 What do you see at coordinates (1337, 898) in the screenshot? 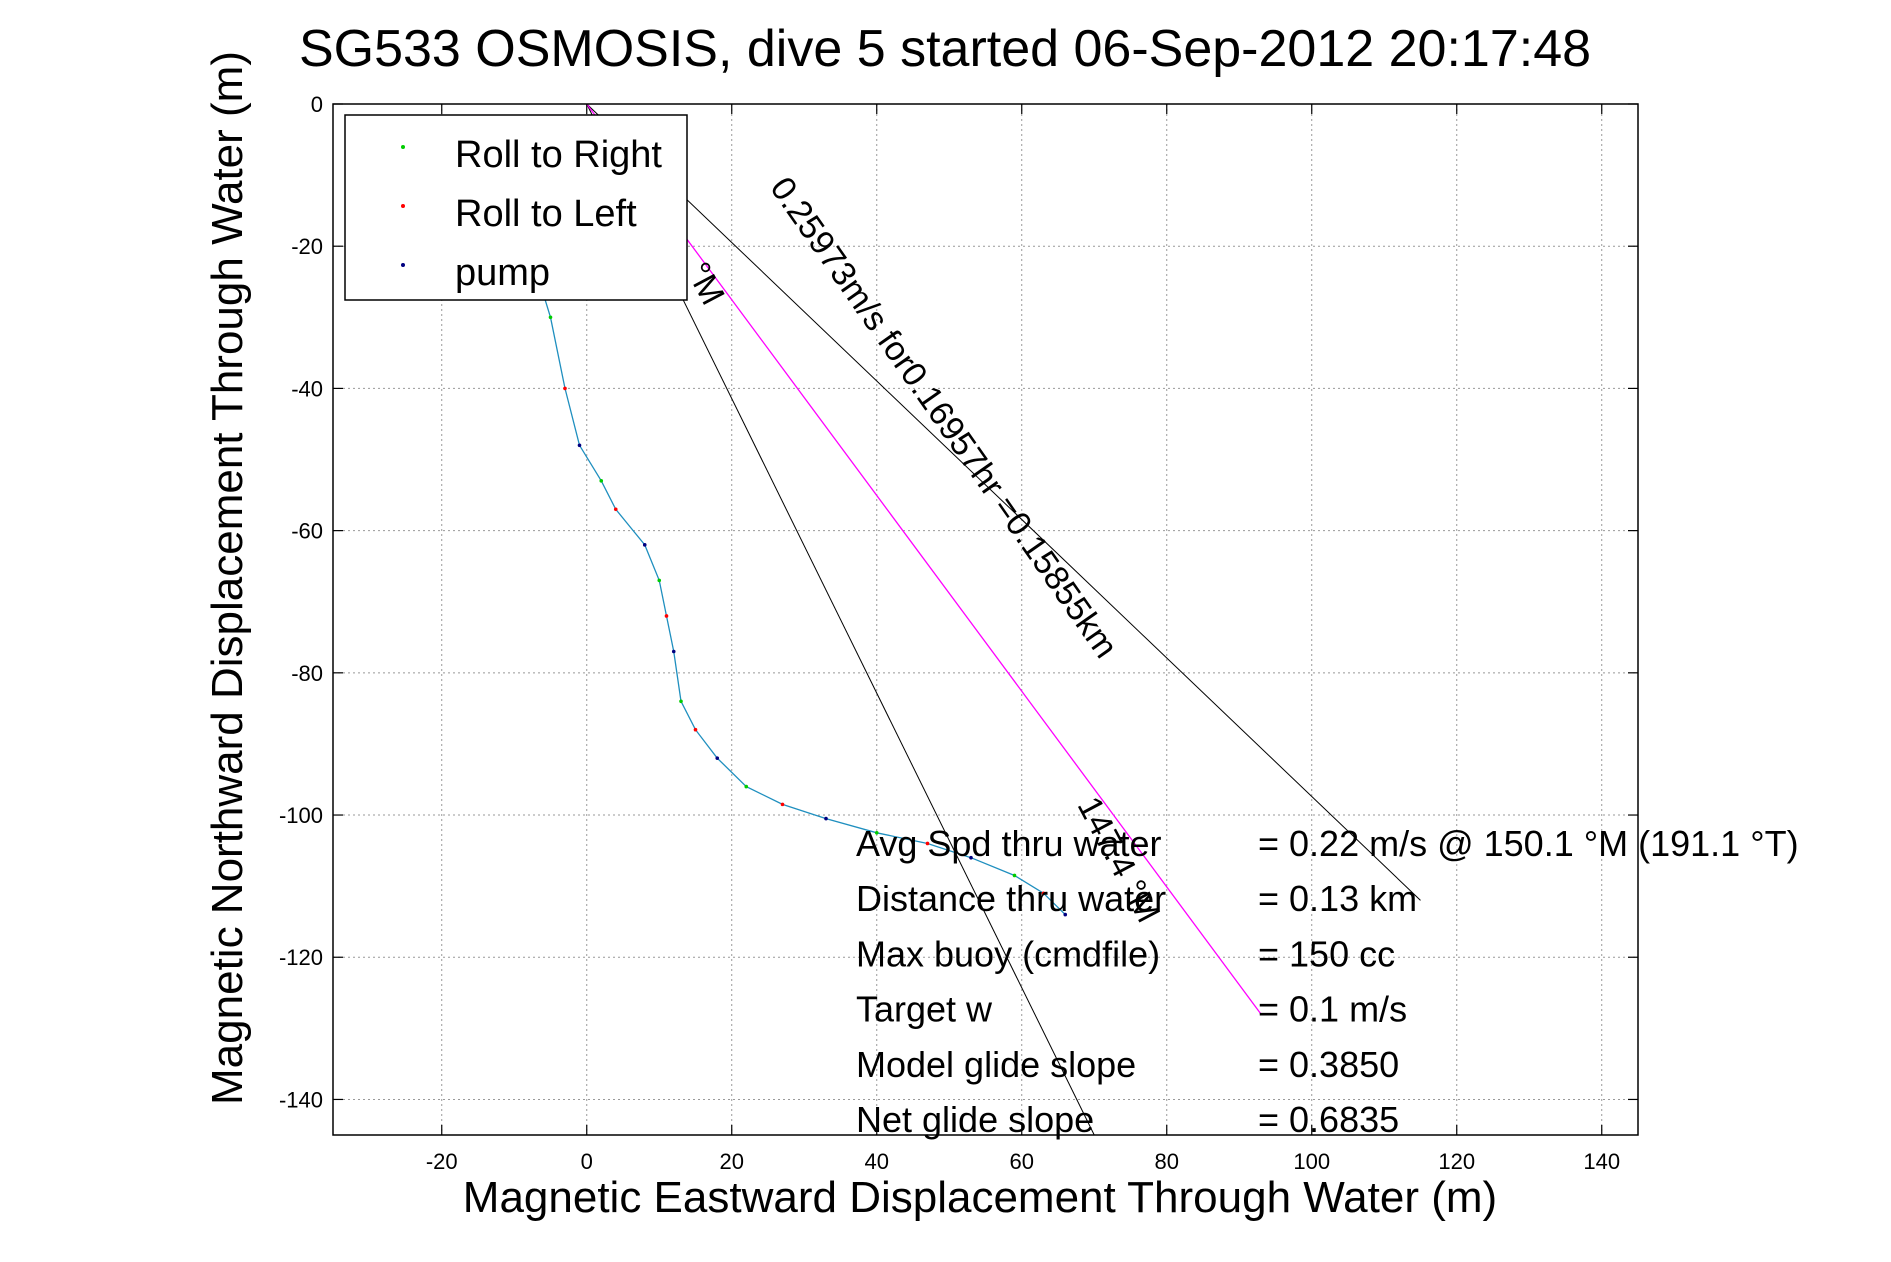
I see `stat-value: = 0.13 km` at bounding box center [1337, 898].